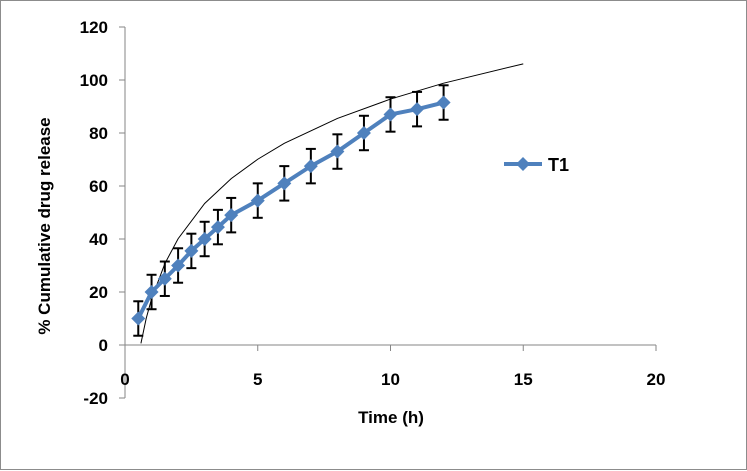  Describe the element at coordinates (98, 292) in the screenshot. I see `y-tick-label: 20` at that location.